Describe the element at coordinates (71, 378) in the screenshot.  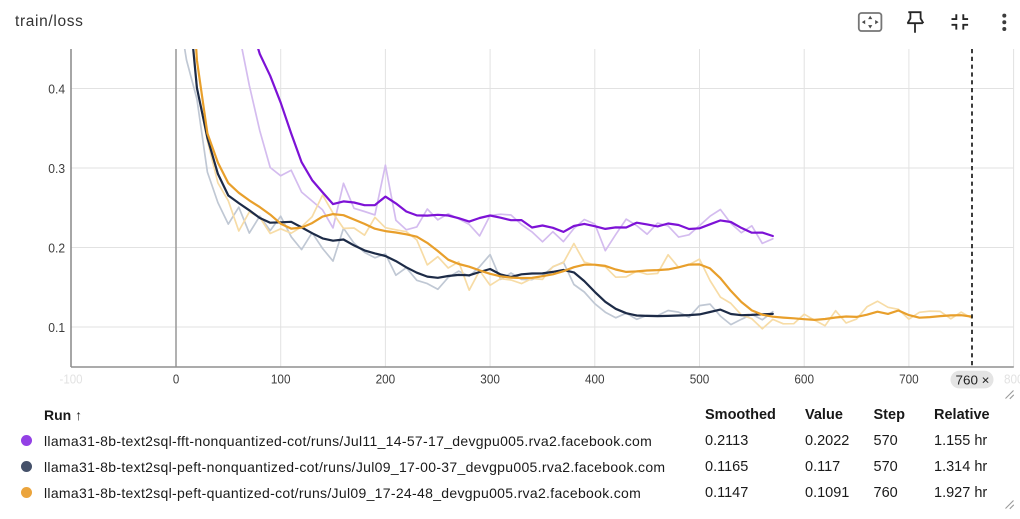
I see `svg-text: -100` at that location.